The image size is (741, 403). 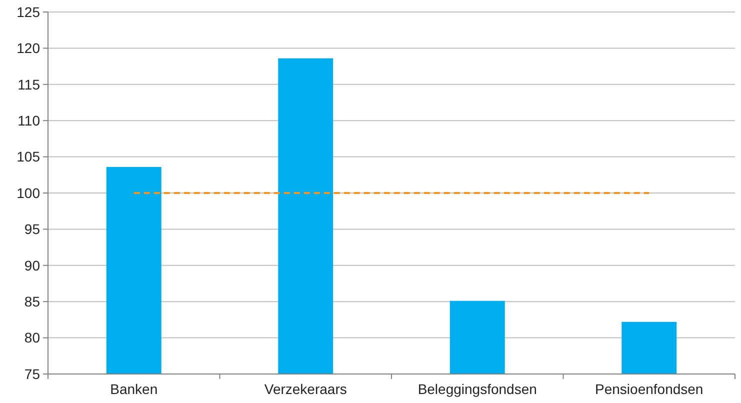 I want to click on y-tick-label: 125, so click(x=28, y=12).